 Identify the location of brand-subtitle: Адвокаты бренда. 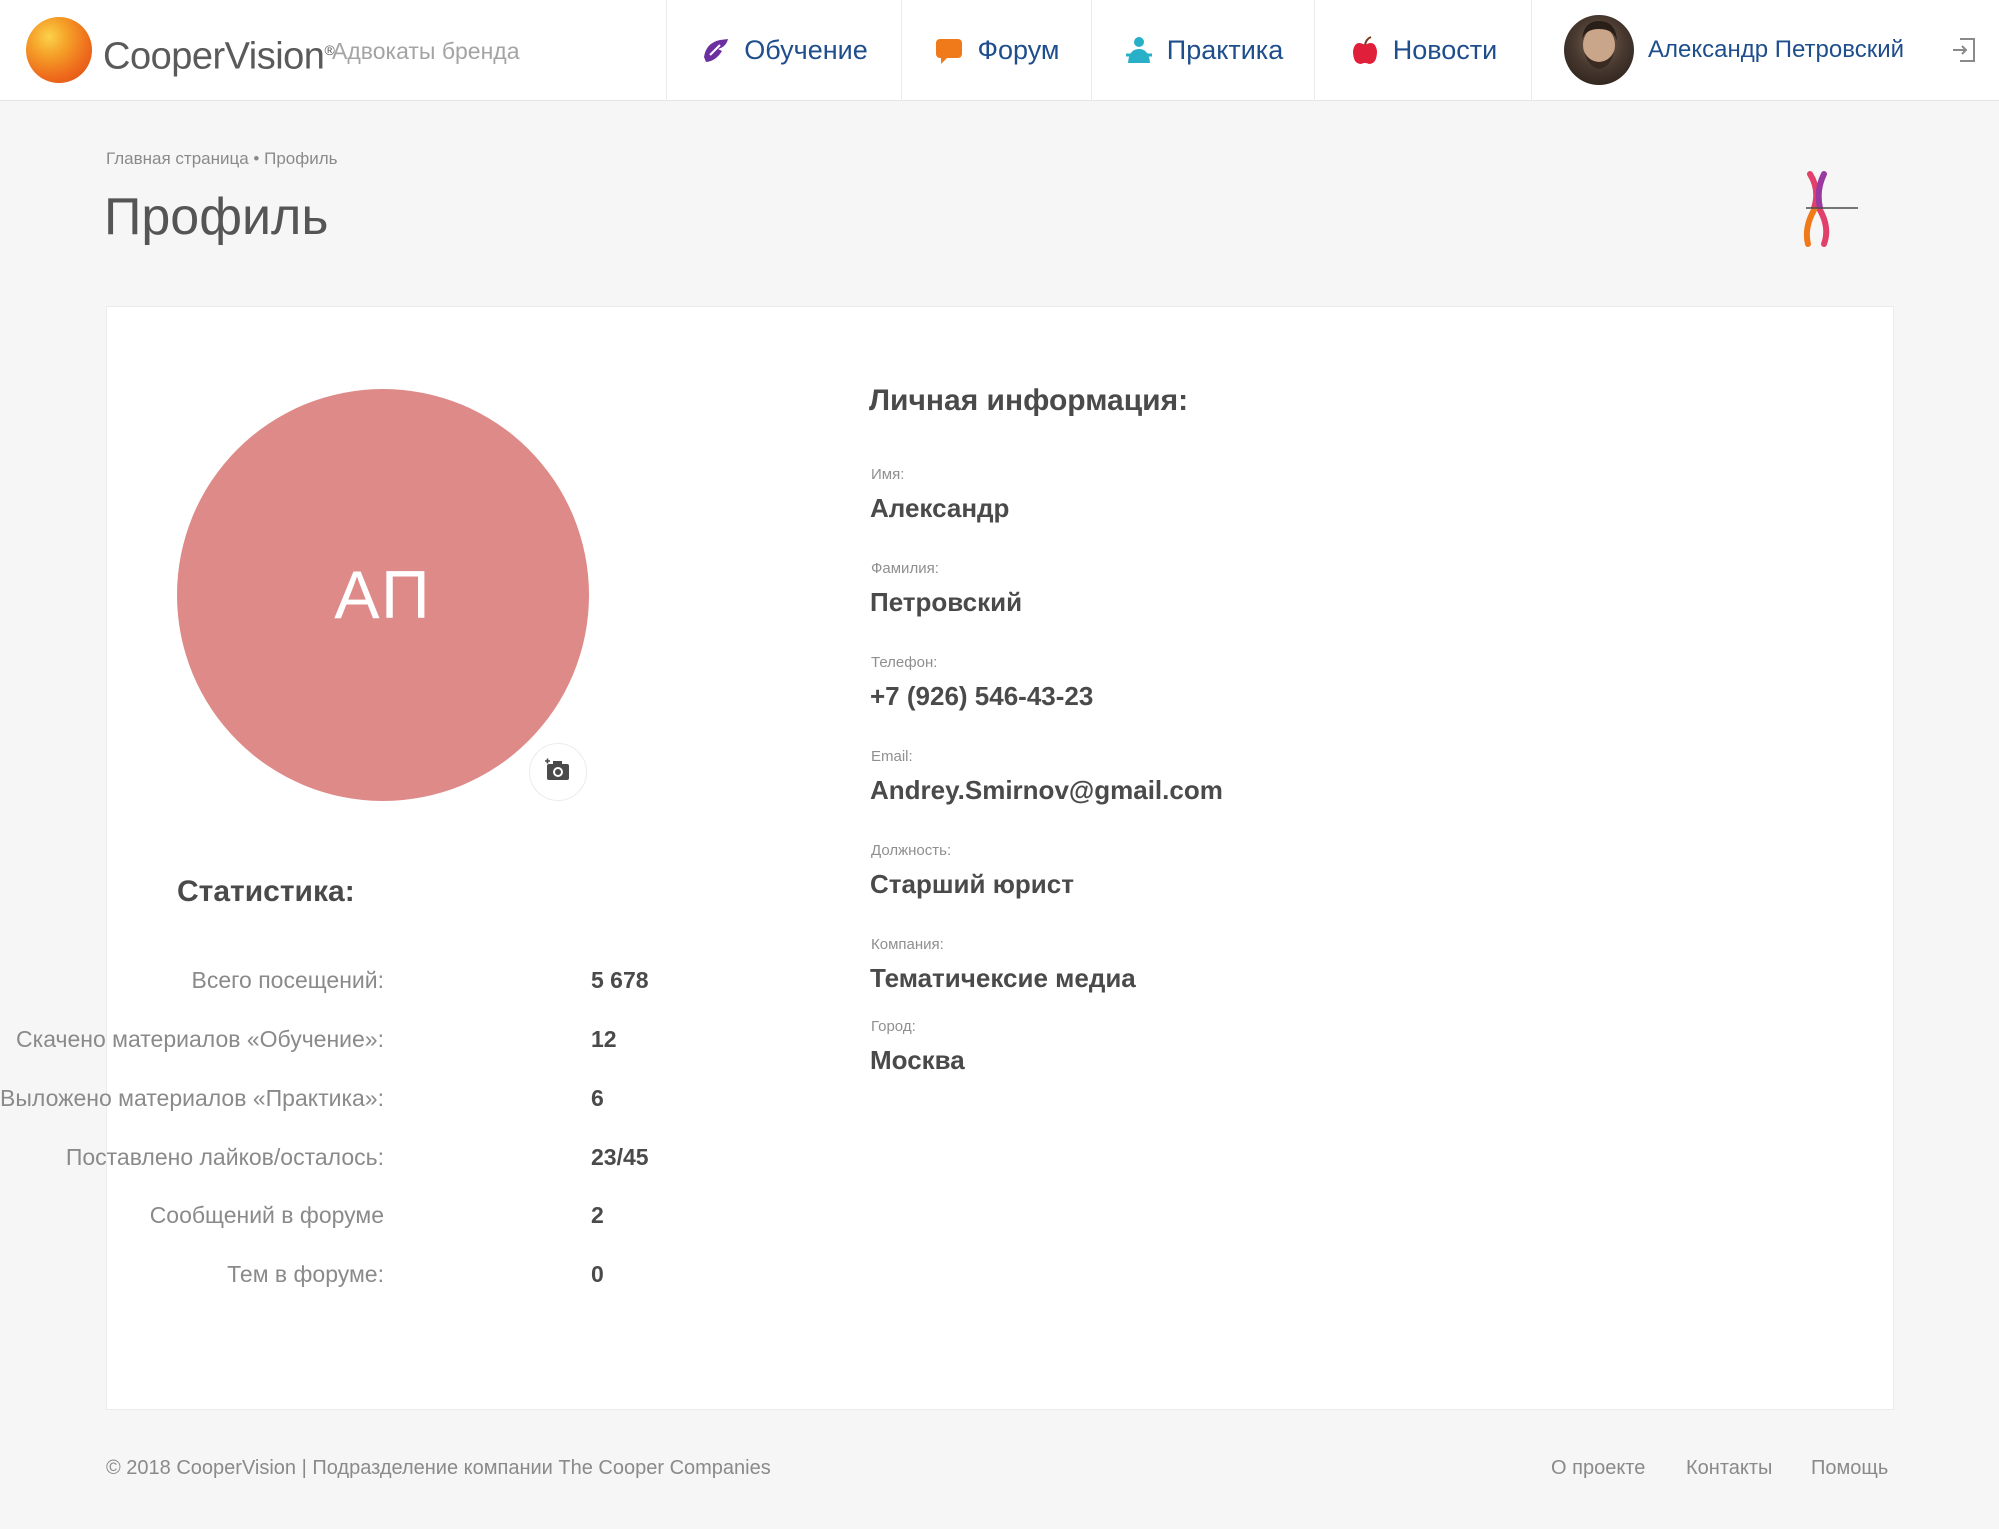
(426, 51).